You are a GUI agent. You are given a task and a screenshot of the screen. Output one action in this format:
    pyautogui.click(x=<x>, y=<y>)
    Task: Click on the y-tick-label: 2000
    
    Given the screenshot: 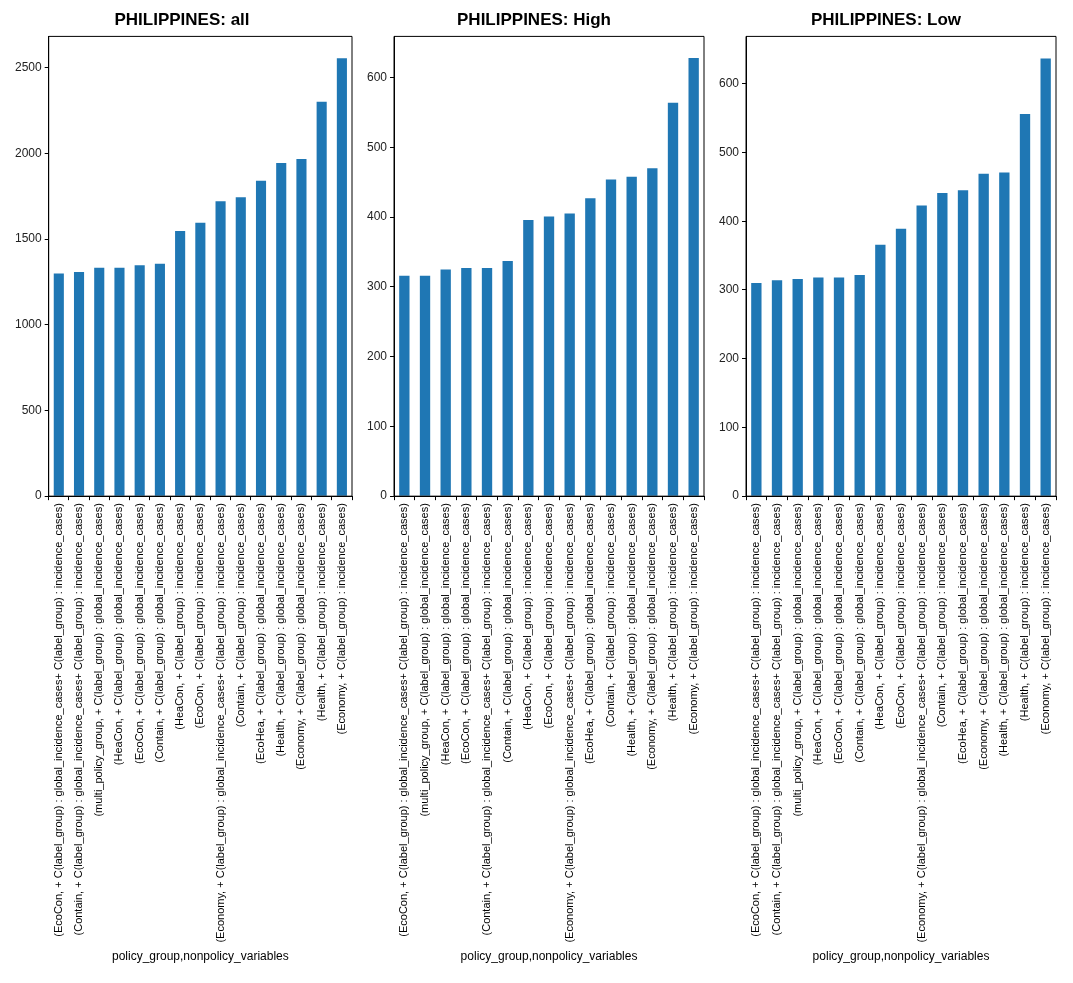 What is the action you would take?
    pyautogui.click(x=28, y=152)
    